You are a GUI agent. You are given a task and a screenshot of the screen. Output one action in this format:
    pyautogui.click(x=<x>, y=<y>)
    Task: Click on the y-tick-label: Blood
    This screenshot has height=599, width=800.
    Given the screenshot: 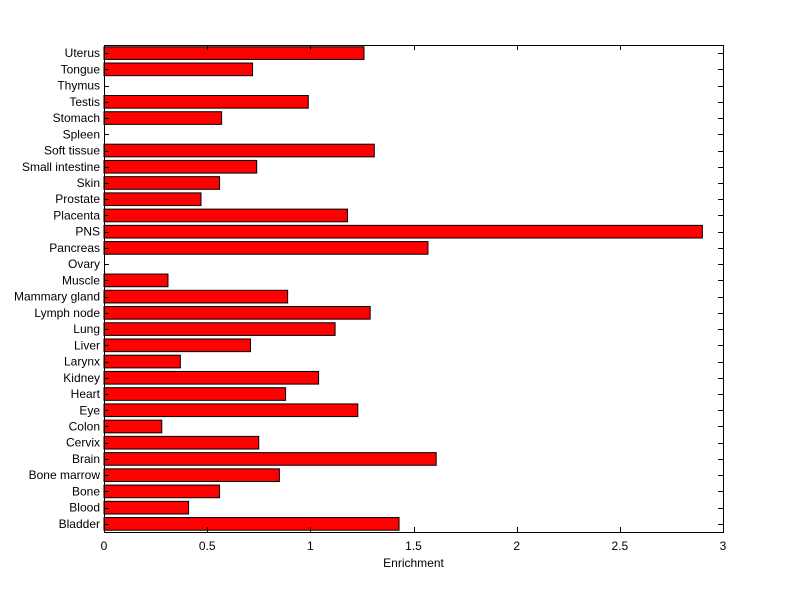 What is the action you would take?
    pyautogui.click(x=84, y=508)
    